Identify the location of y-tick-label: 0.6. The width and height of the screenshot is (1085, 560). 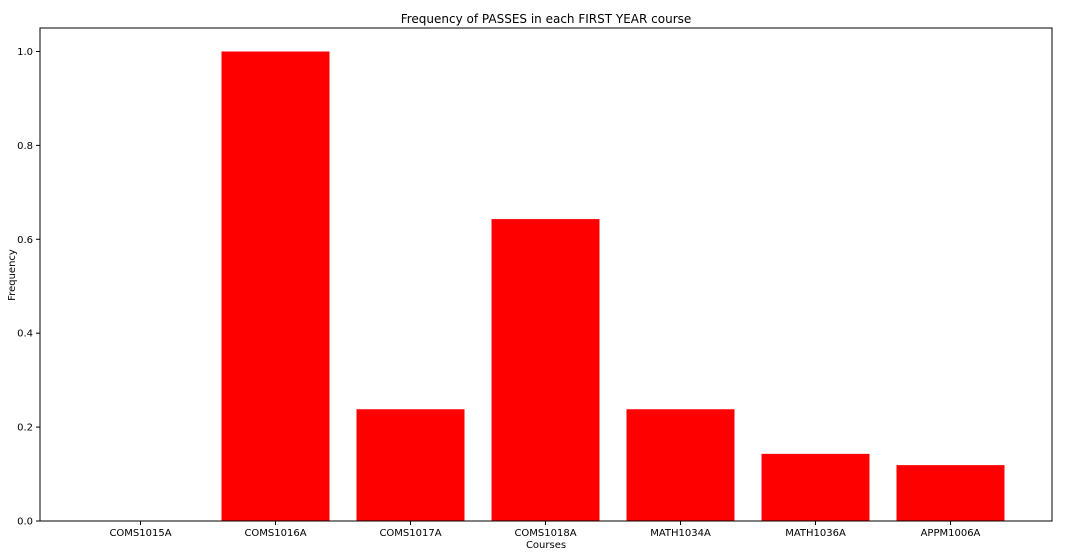
(25, 240).